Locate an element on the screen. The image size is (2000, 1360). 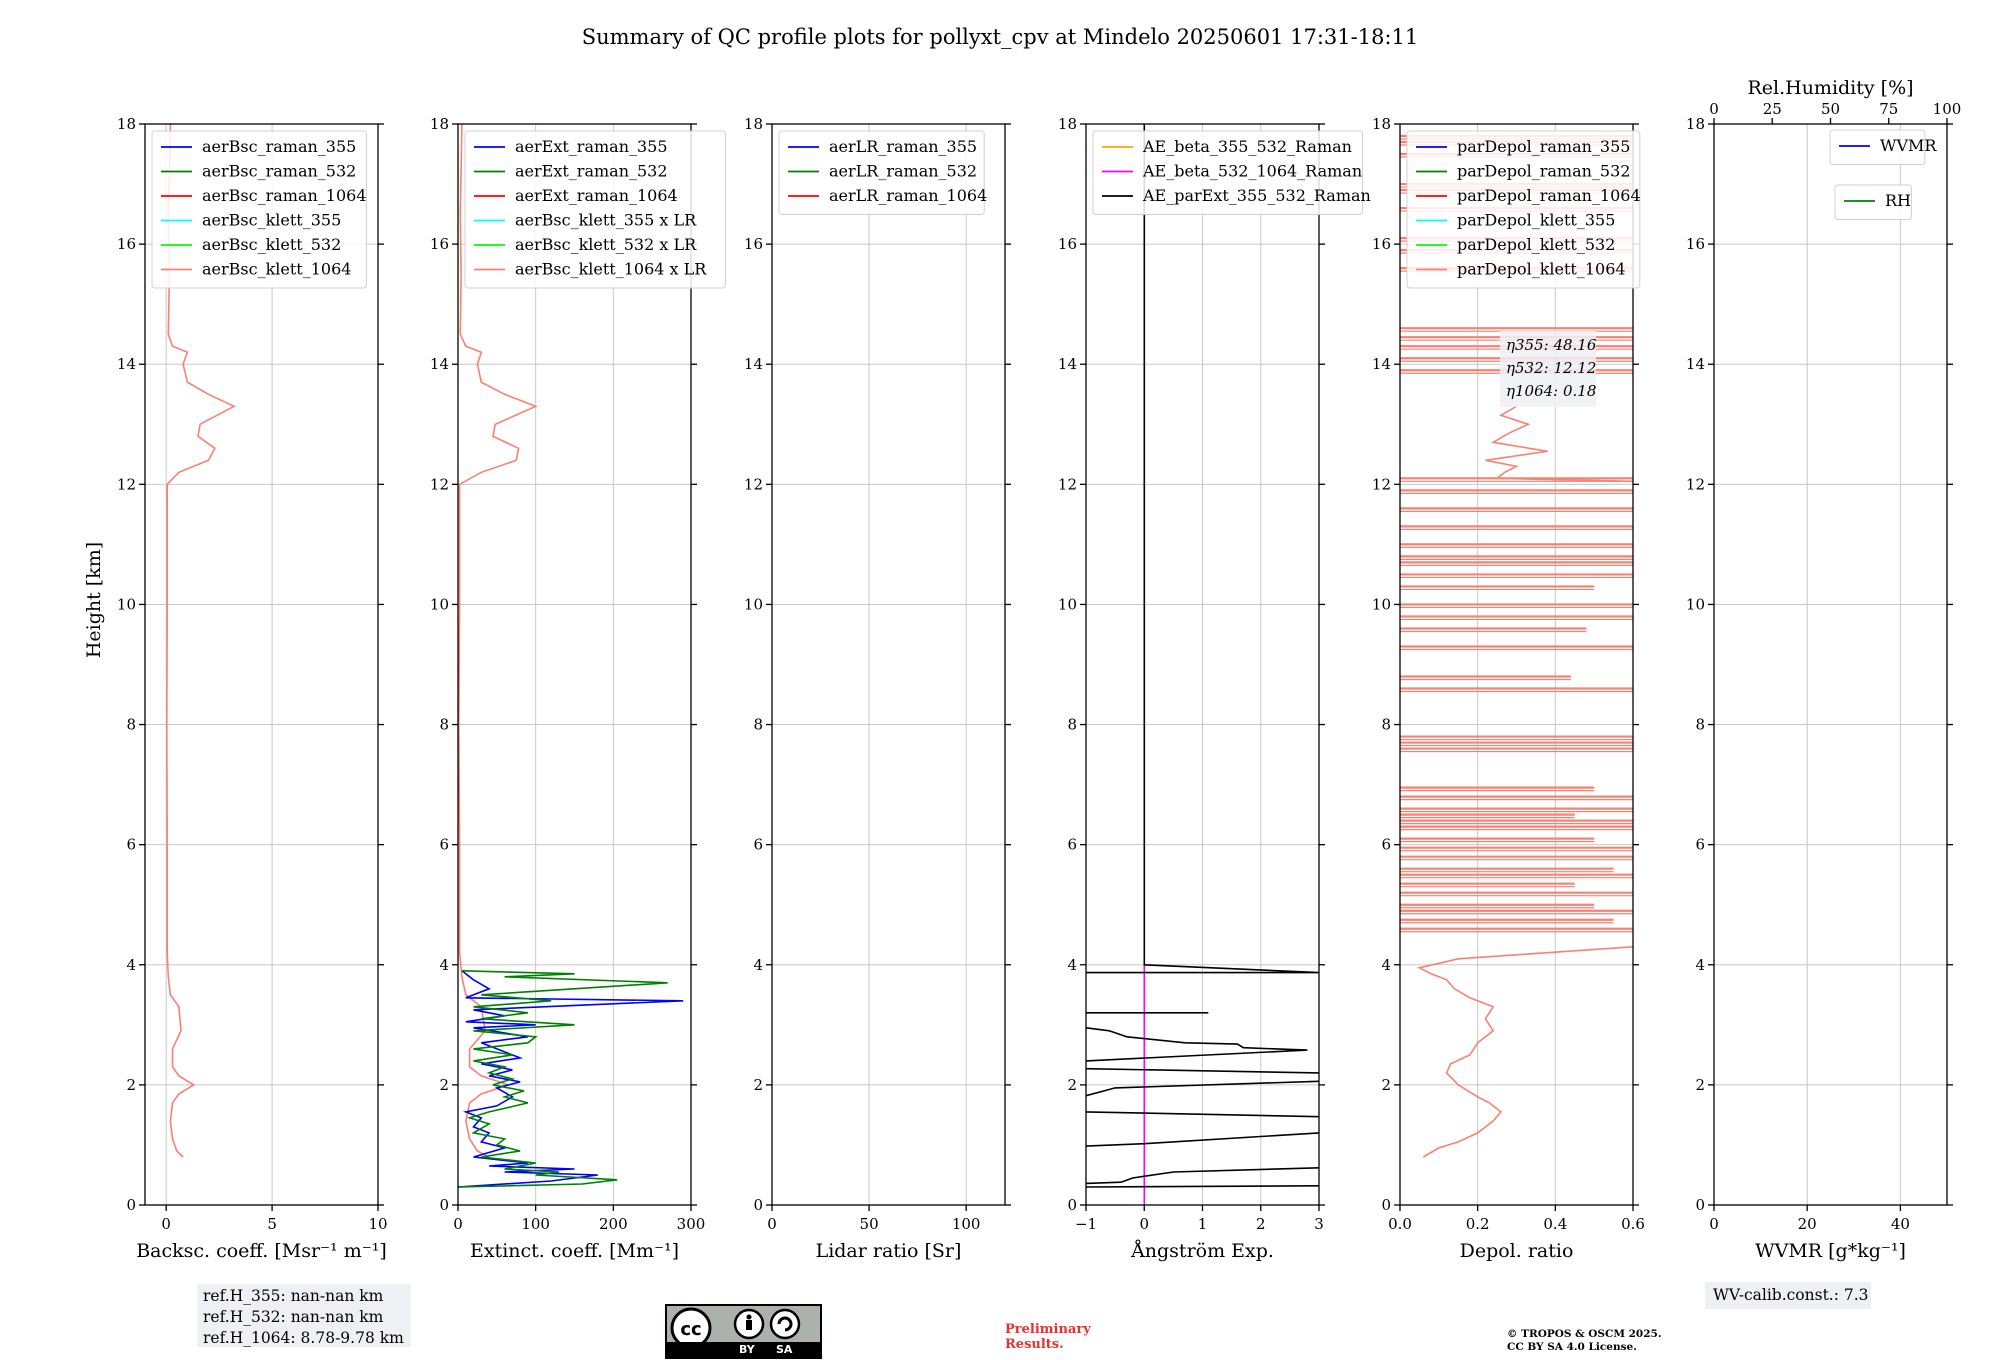
data-ae is located at coordinates (1202, 664).